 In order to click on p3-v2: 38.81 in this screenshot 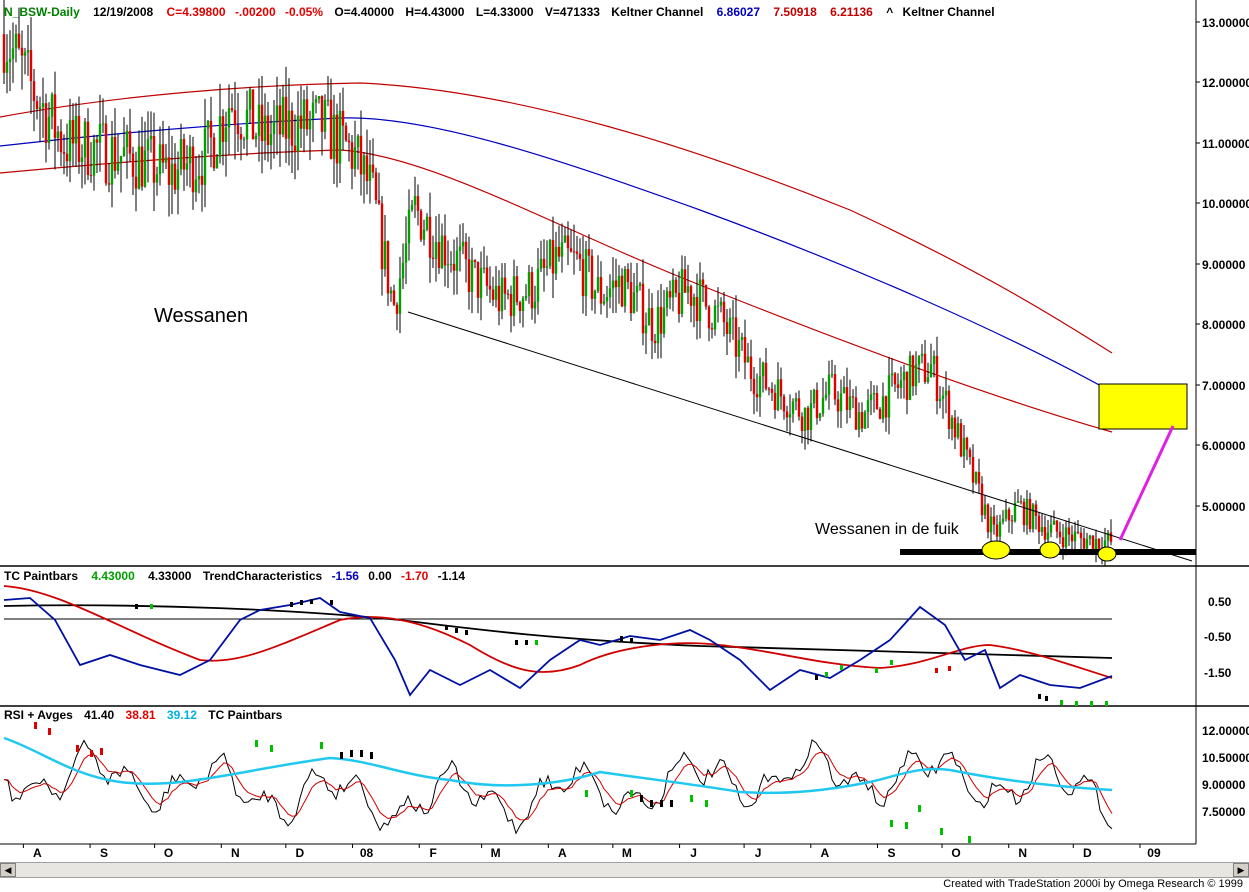, I will do `click(141, 715)`.